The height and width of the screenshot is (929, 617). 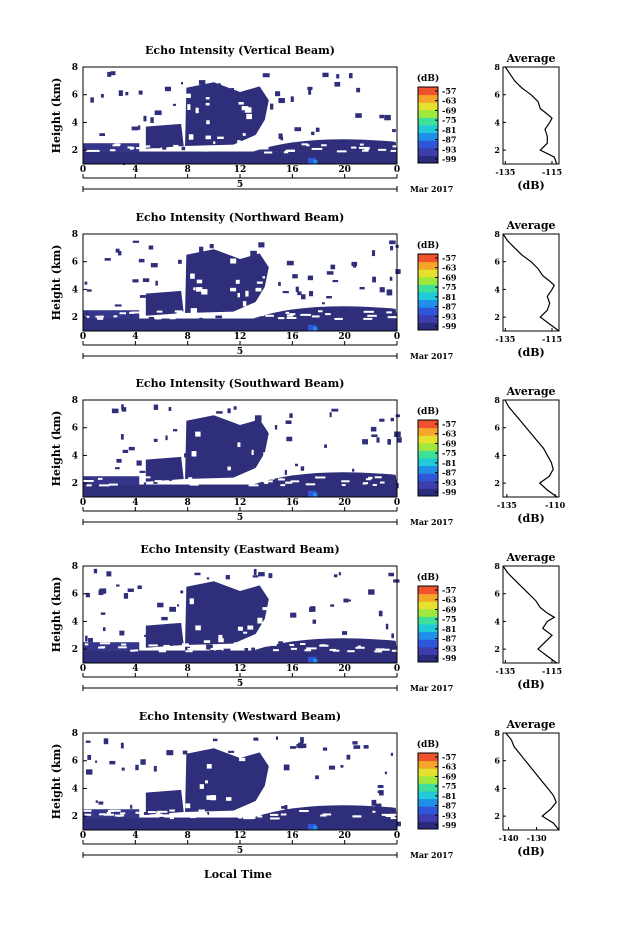 What do you see at coordinates (497, 788) in the screenshot?
I see `profile-y-tick-label: 4` at bounding box center [497, 788].